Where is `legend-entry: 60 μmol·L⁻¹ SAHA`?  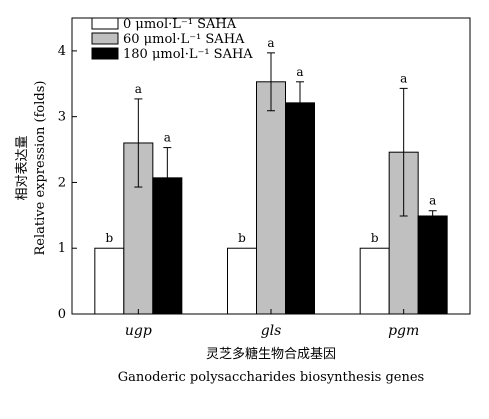 legend-entry: 60 μmol·L⁻¹ SAHA is located at coordinates (184, 39).